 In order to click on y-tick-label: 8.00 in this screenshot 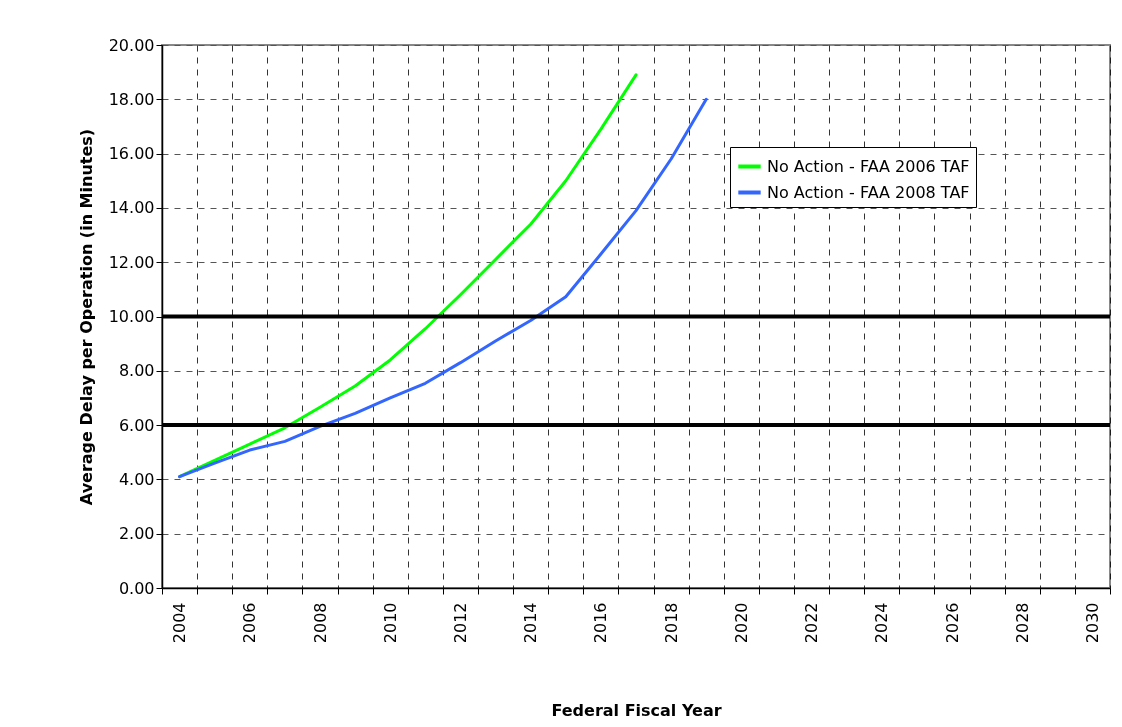, I will do `click(136, 371)`.